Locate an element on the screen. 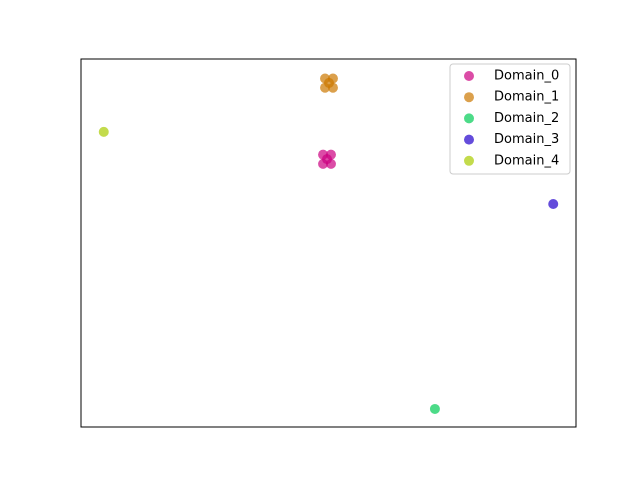  legend: Domain_0 Domain_1 Domain_2 Domain_3 Domain_4 is located at coordinates (510, 119).